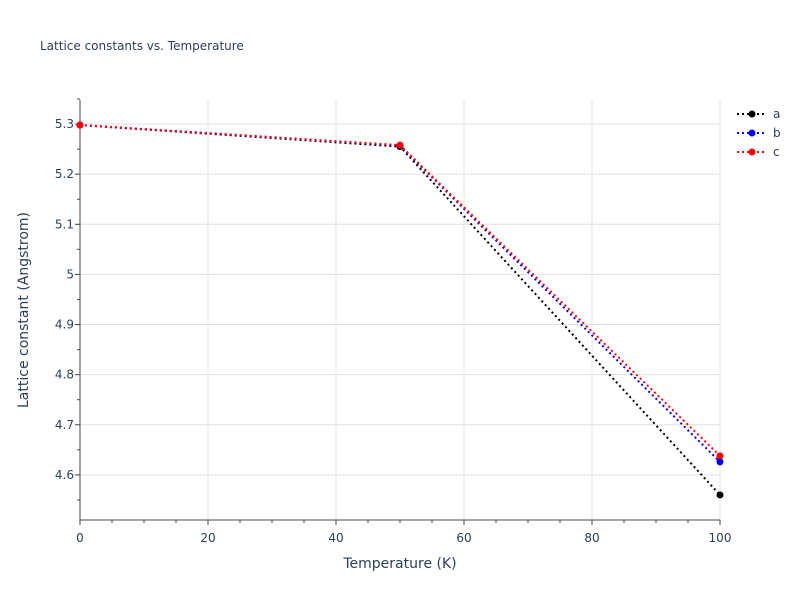 Image resolution: width=800 pixels, height=600 pixels. I want to click on y-tick-label: 4.6, so click(64, 475).